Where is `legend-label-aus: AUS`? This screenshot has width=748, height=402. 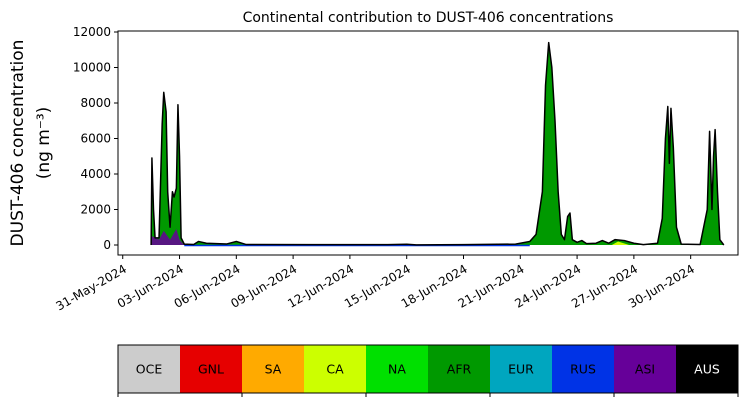 legend-label-aus: AUS is located at coordinates (707, 369).